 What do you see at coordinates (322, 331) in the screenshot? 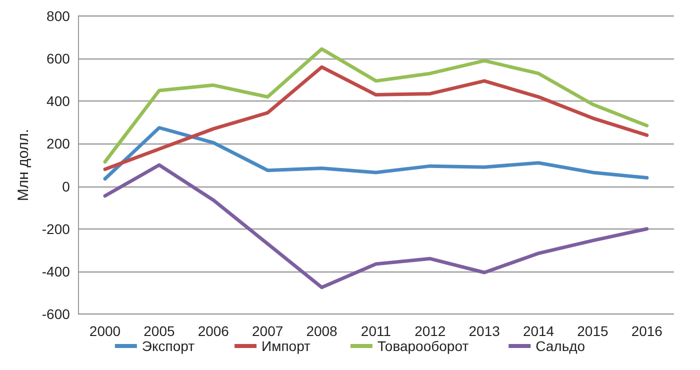
I see `x-tick-label: 2008` at bounding box center [322, 331].